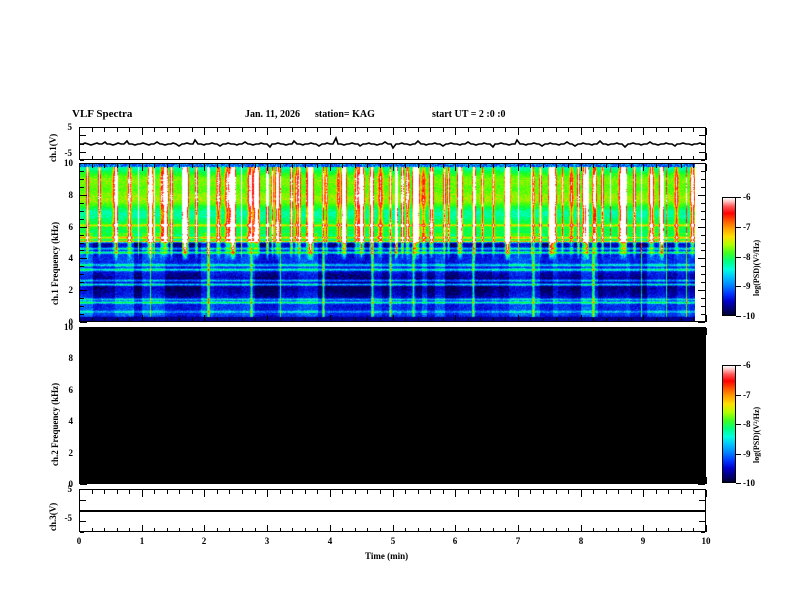 Image resolution: width=792 pixels, height=612 pixels. Describe the element at coordinates (747, 454) in the screenshot. I see `colorbar-tick-label: -9` at that location.